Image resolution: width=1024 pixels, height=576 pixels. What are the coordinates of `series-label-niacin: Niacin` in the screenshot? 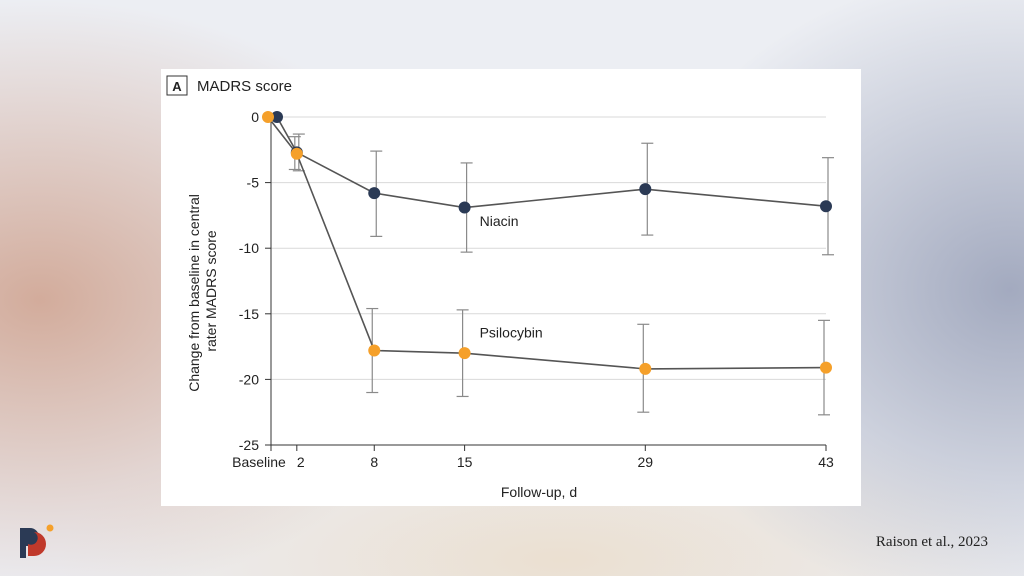 It's located at (499, 221).